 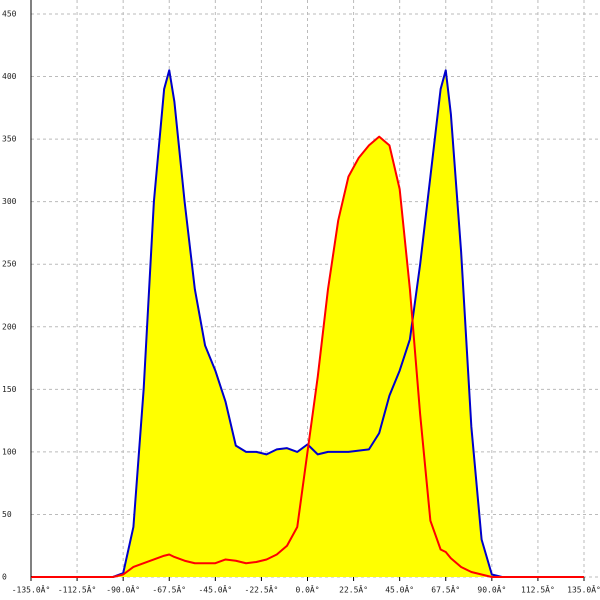 I want to click on y-tick-label: 400, so click(x=9, y=76).